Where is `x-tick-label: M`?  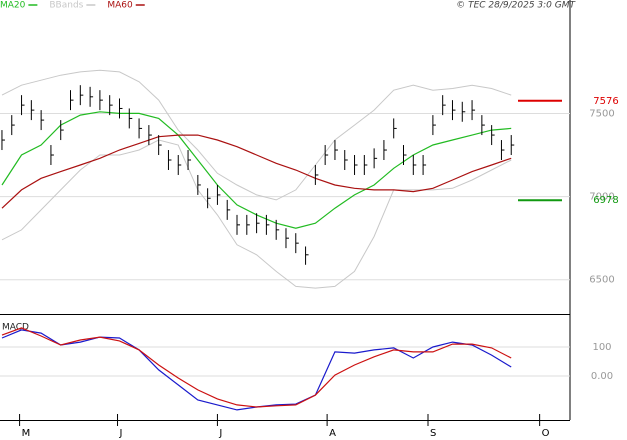 x-tick-label: M is located at coordinates (26, 433).